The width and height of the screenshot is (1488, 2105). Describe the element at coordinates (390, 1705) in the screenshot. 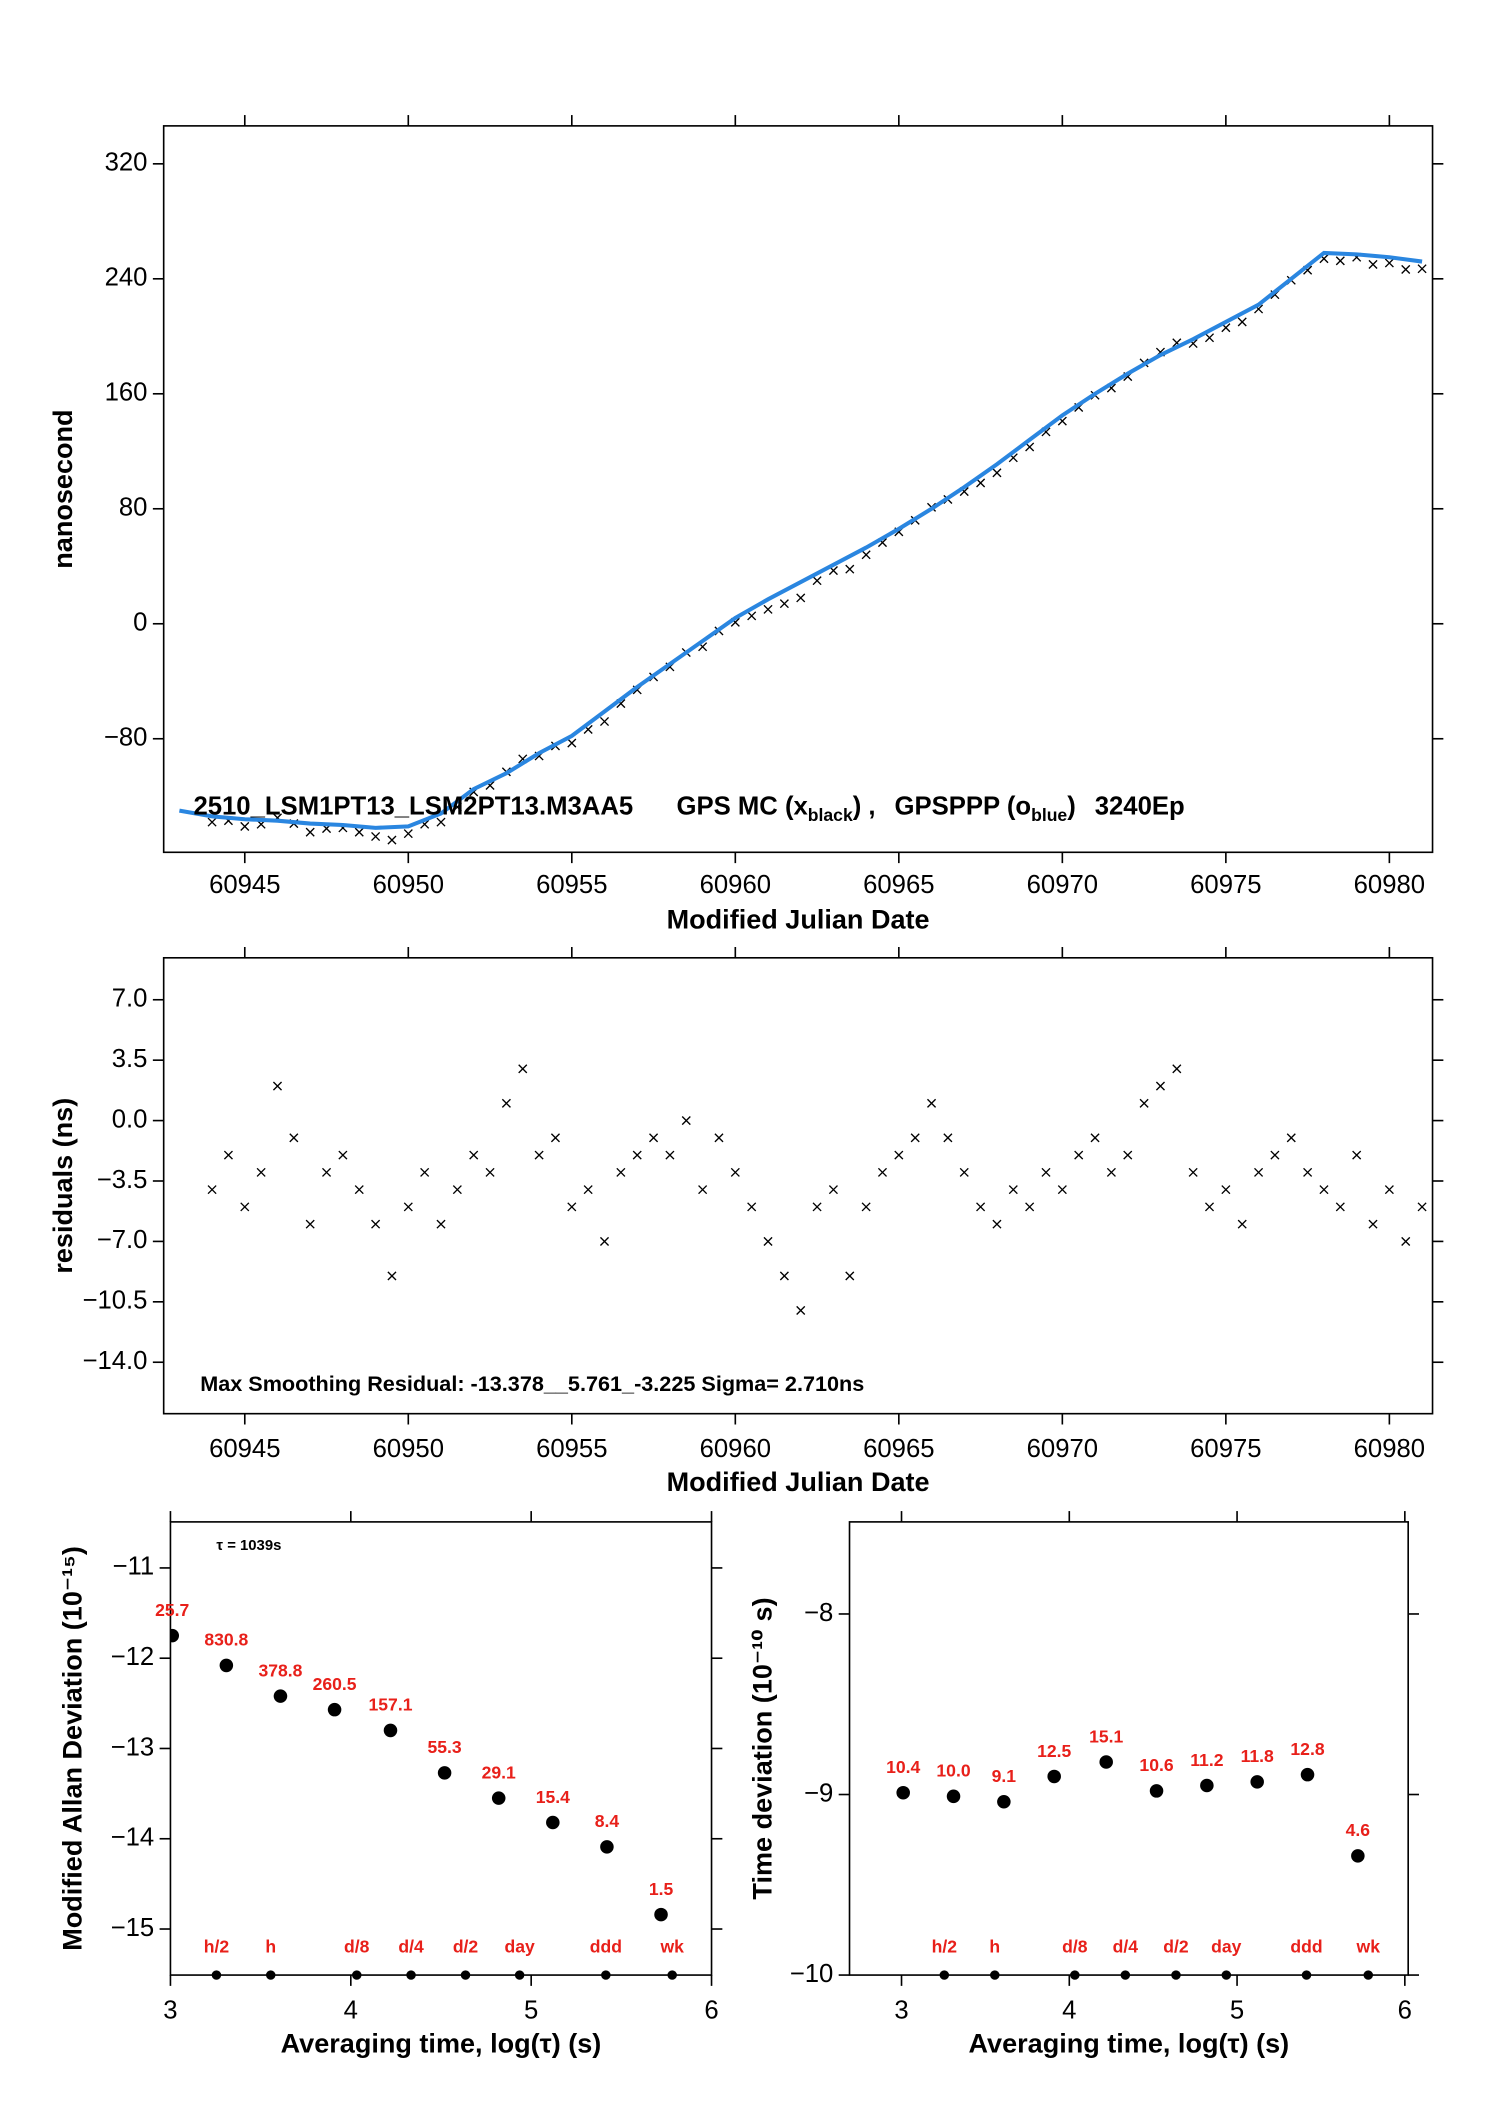

I see `point-label: 157.1` at that location.